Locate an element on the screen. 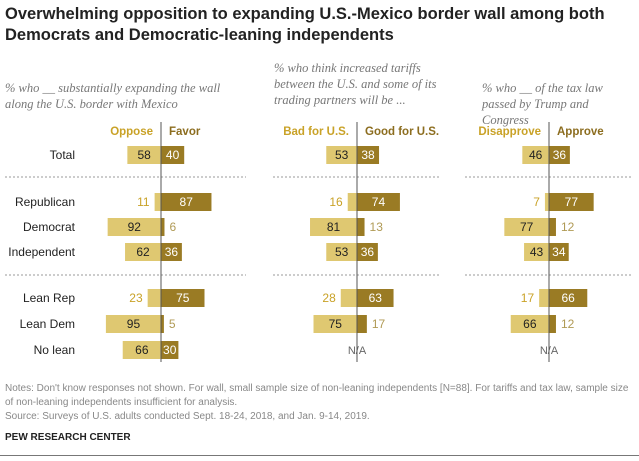  row-label: No lean is located at coordinates (54, 350).